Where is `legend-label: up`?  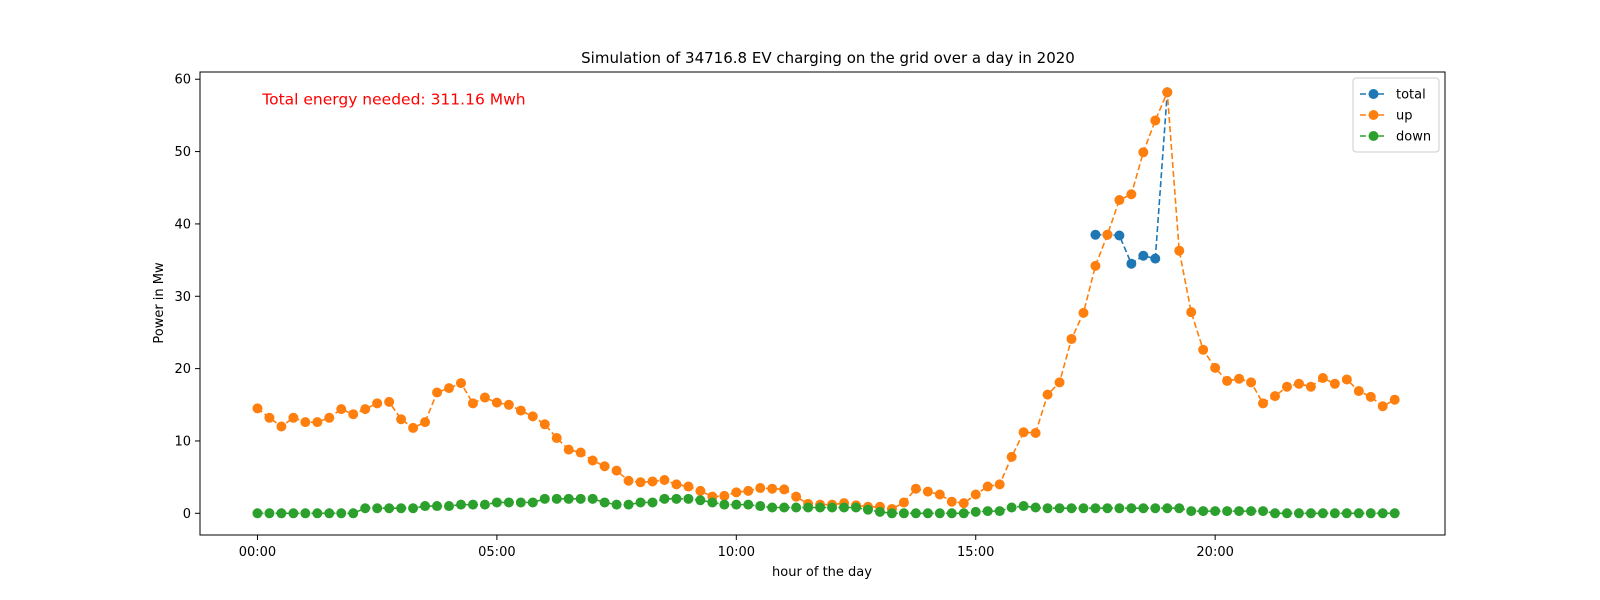 legend-label: up is located at coordinates (1404, 116).